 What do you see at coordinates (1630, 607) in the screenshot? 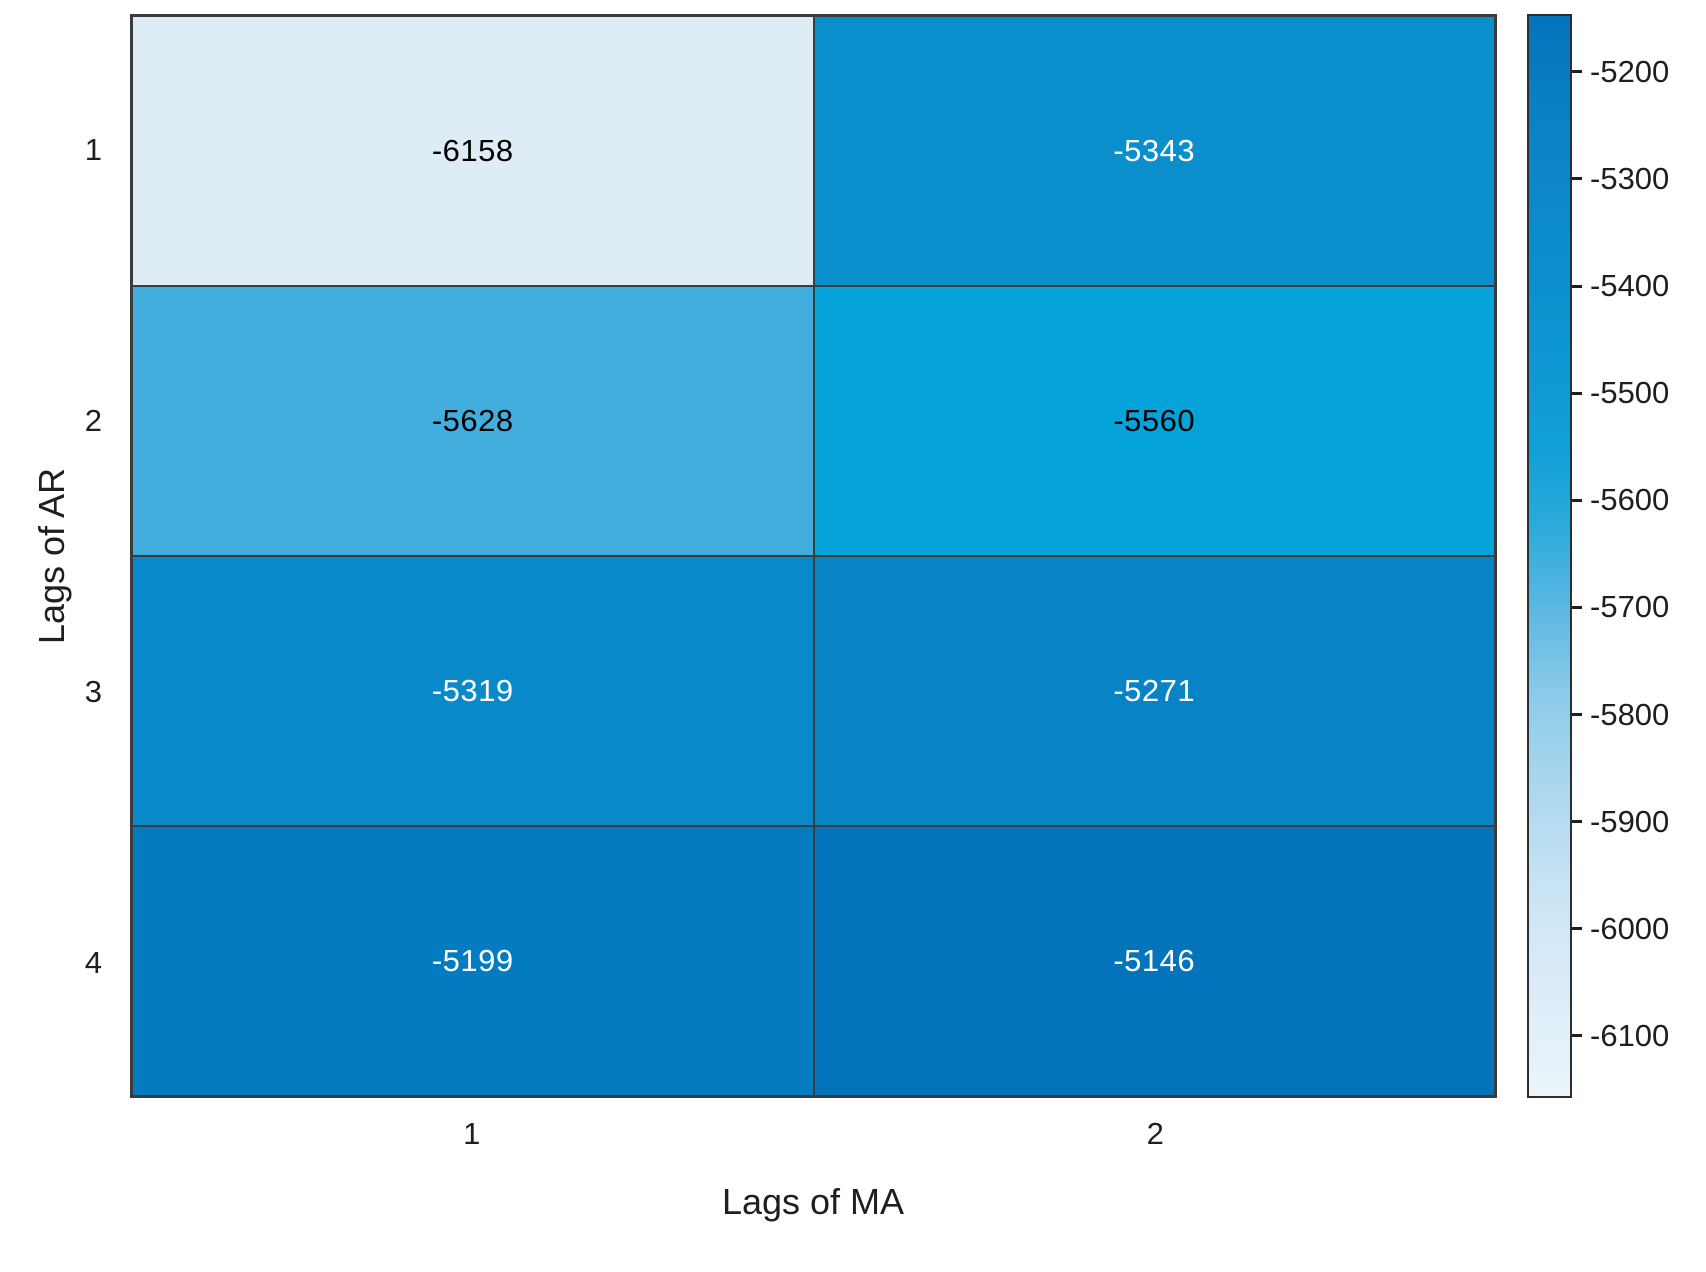
I see `colorbar-tick-label: -5700` at bounding box center [1630, 607].